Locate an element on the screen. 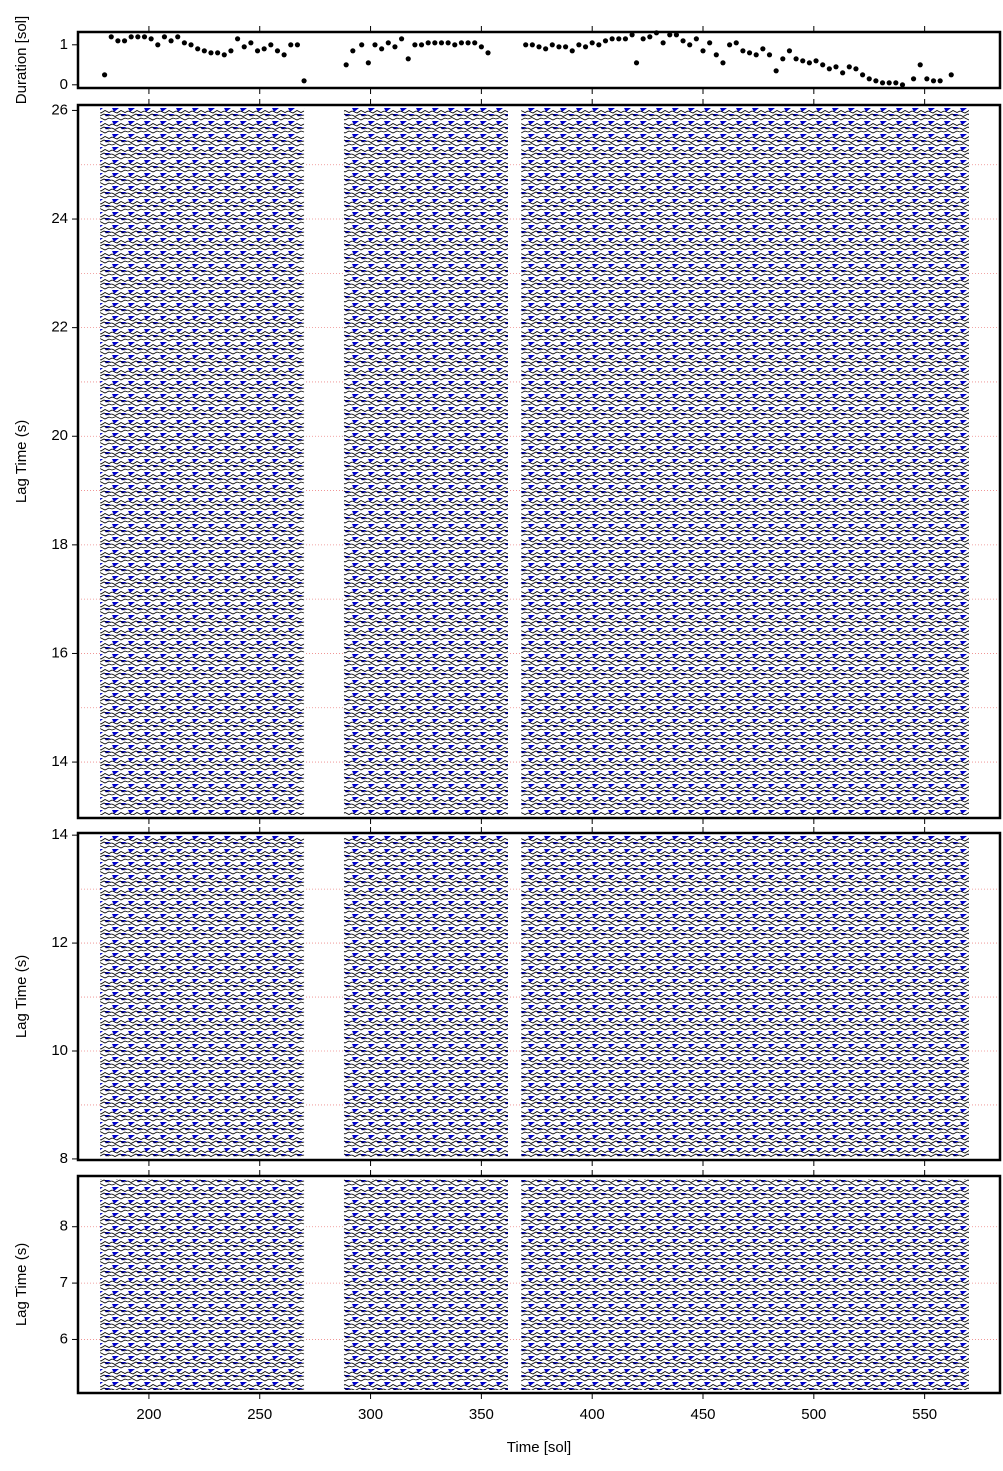 This screenshot has height=1471, width=1003. y-tick-label: 0 is located at coordinates (64, 84).